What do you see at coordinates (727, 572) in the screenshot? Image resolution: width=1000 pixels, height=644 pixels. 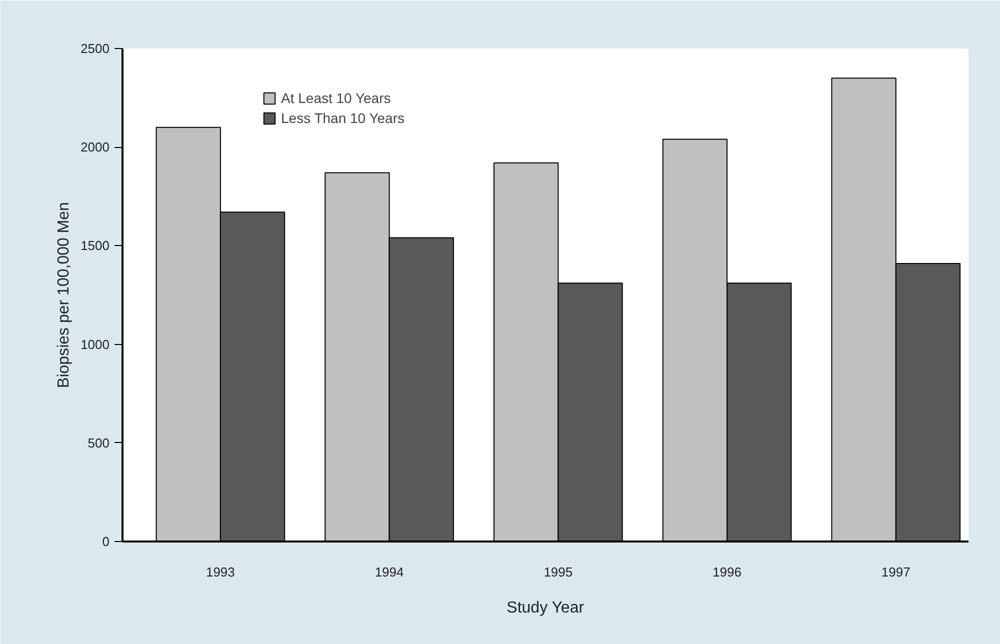 I see `x-tick-label: 1996` at bounding box center [727, 572].